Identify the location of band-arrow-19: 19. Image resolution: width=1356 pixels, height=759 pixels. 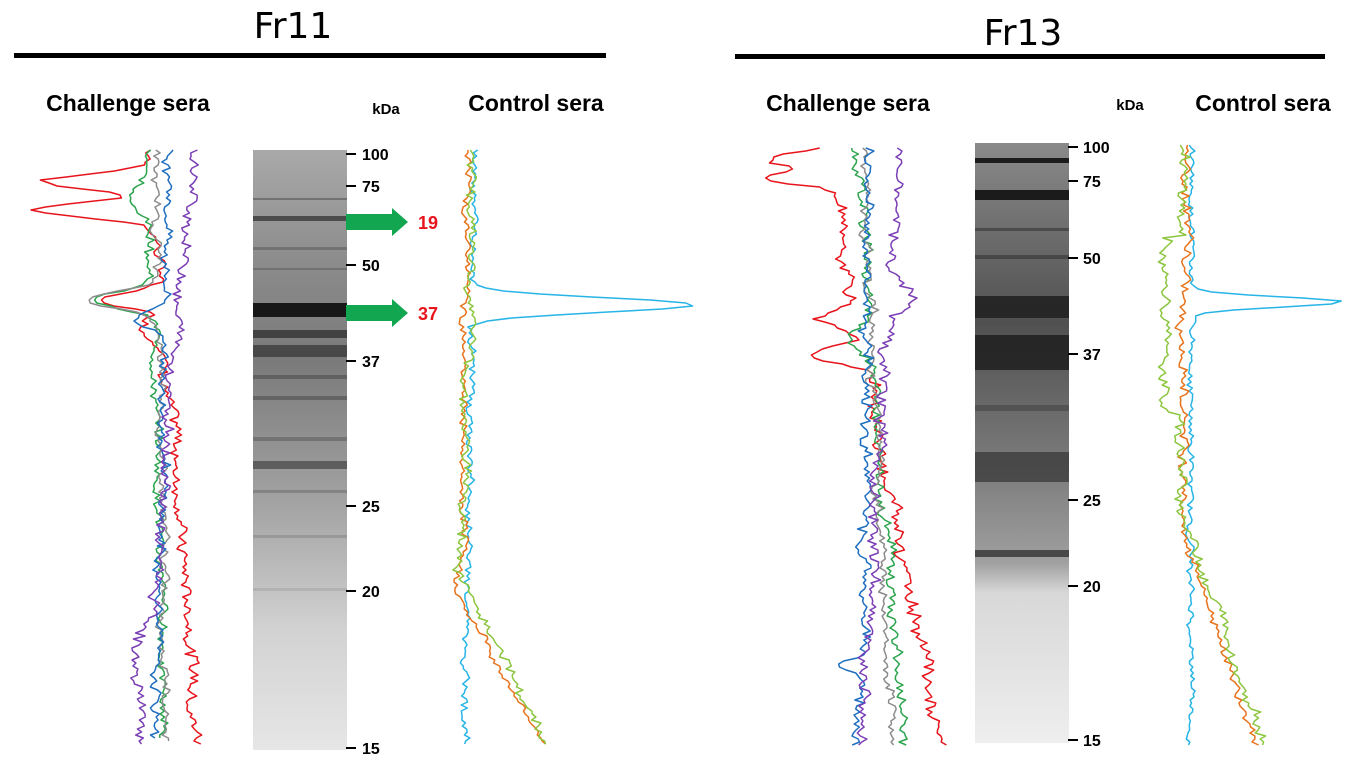
(392, 222).